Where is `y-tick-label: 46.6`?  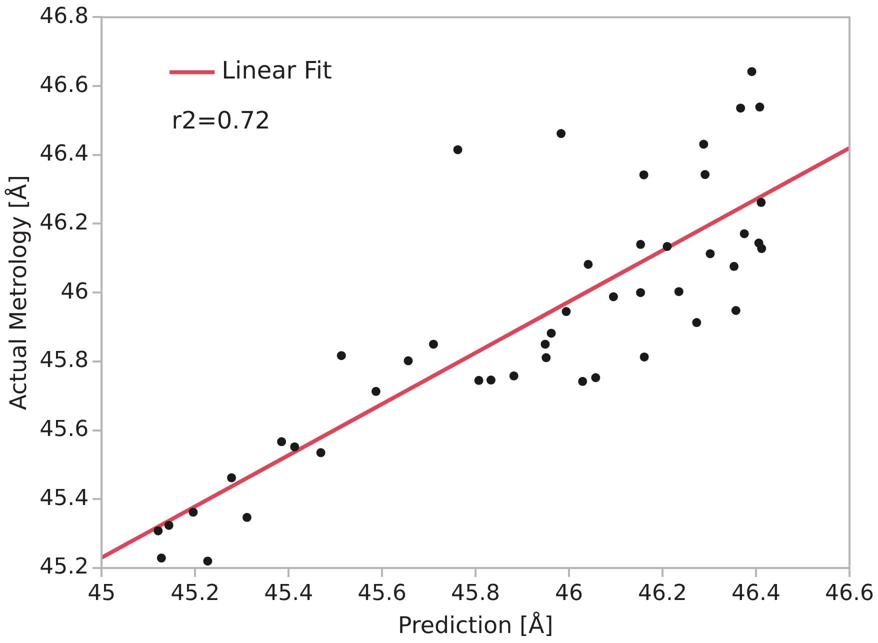 y-tick-label: 46.6 is located at coordinates (64, 85).